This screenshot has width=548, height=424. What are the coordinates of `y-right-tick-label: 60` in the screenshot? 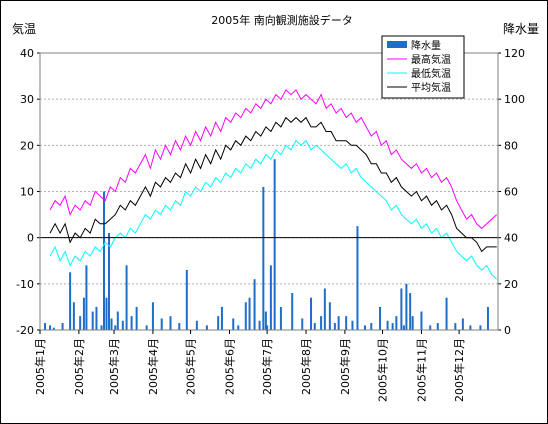 It's located at (511, 192).